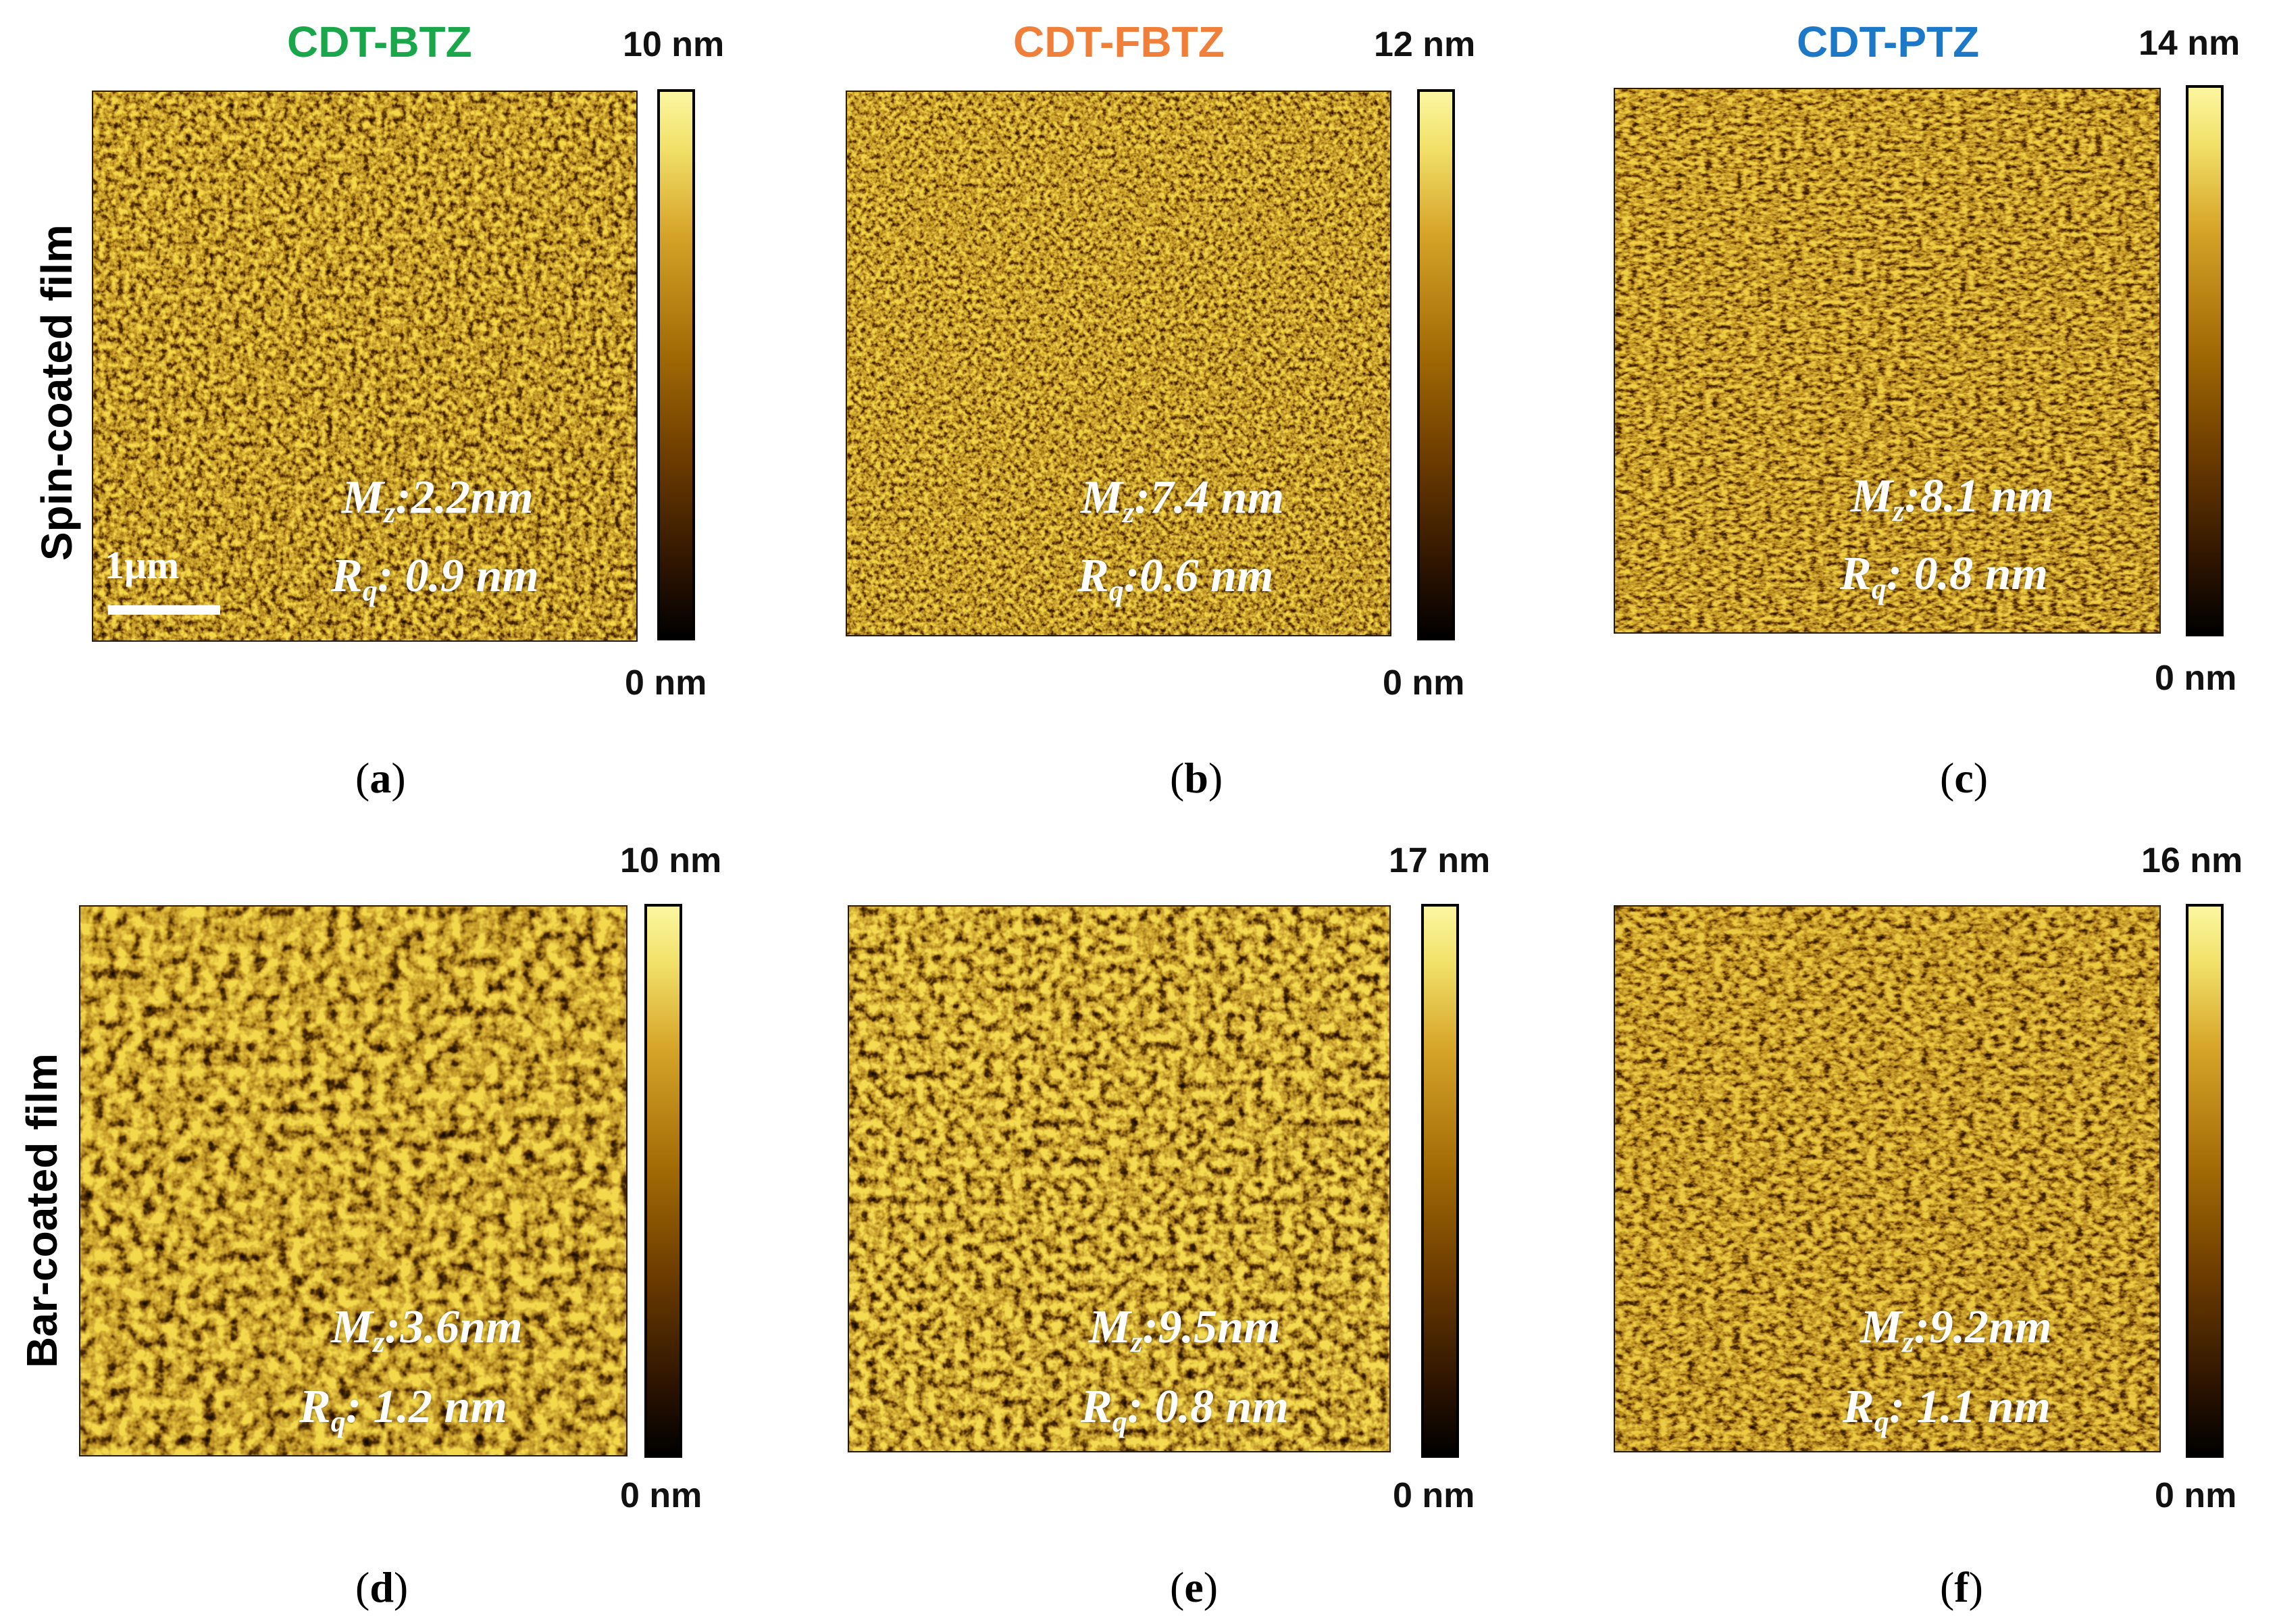 Image resolution: width=2279 pixels, height=1624 pixels. I want to click on afm-image-f, so click(1888, 1178).